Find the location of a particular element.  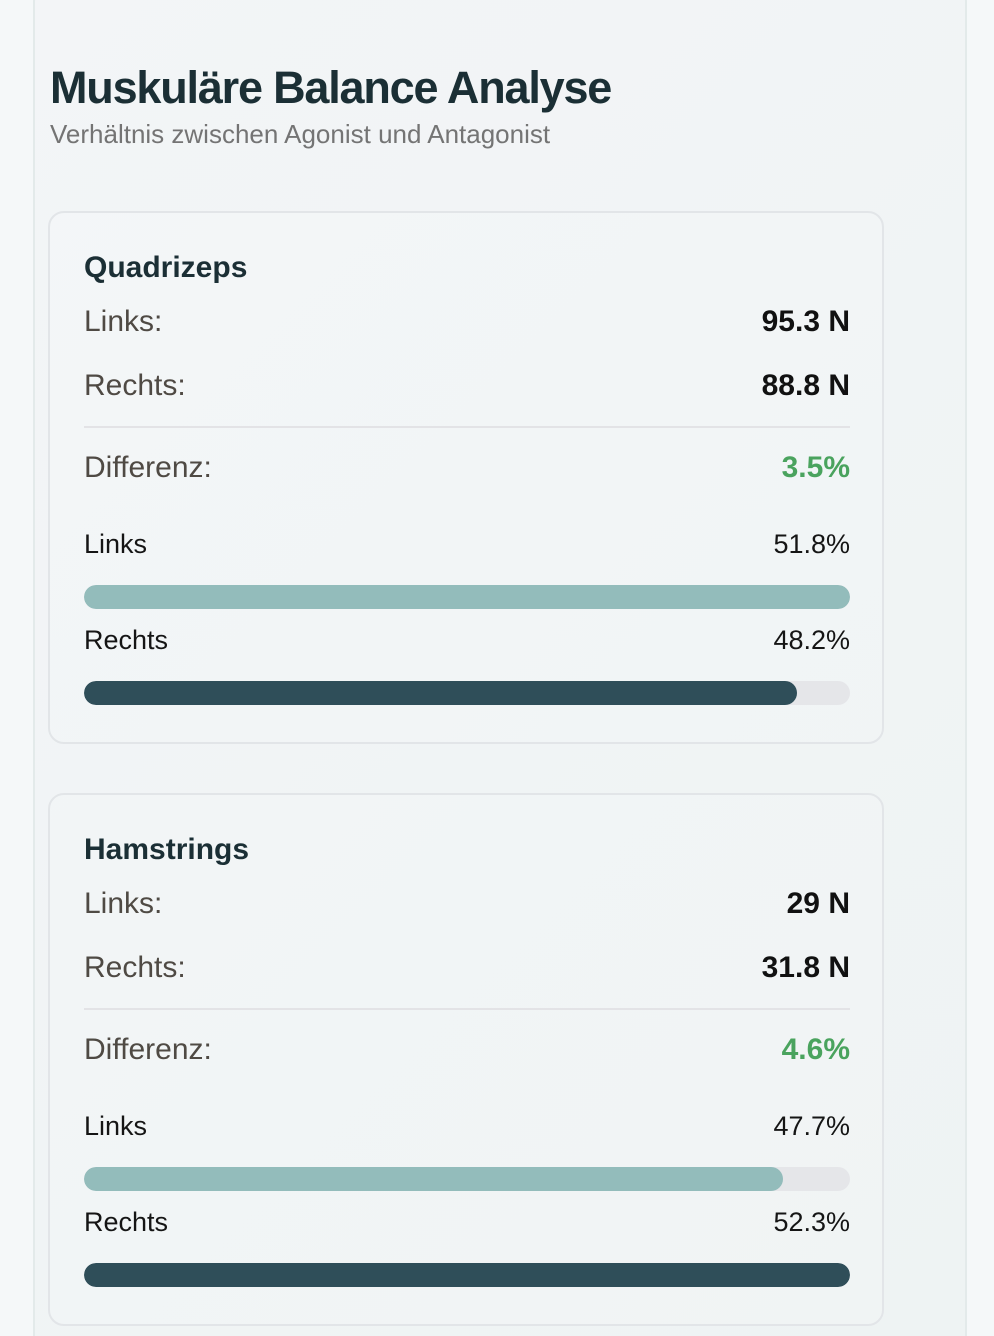

left-bar-percent: 51.8% is located at coordinates (811, 544).